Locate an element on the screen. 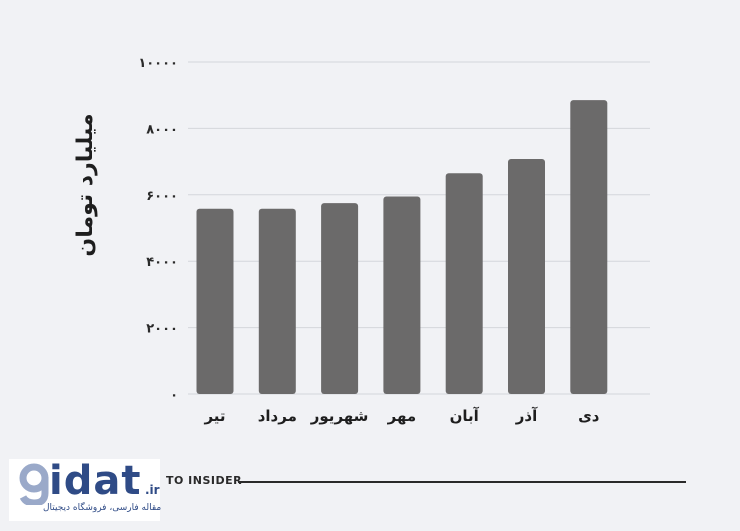  category-label: شهریور is located at coordinates (339, 416).